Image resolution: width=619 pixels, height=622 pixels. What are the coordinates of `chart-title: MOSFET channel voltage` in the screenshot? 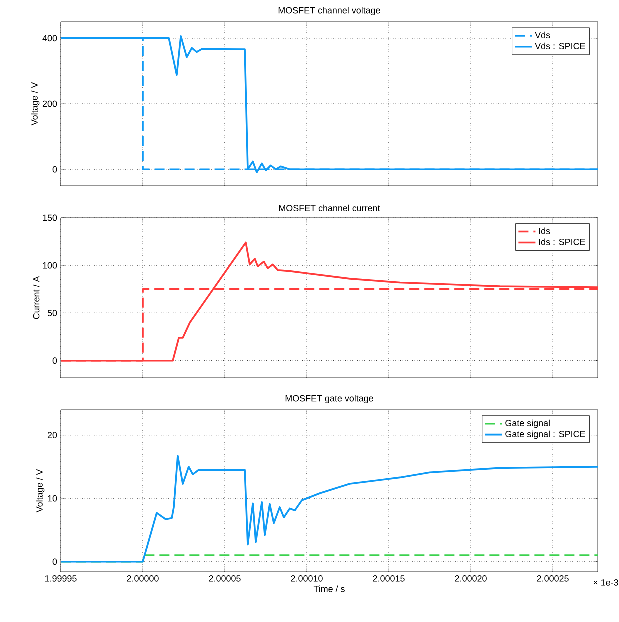 It's located at (329, 11).